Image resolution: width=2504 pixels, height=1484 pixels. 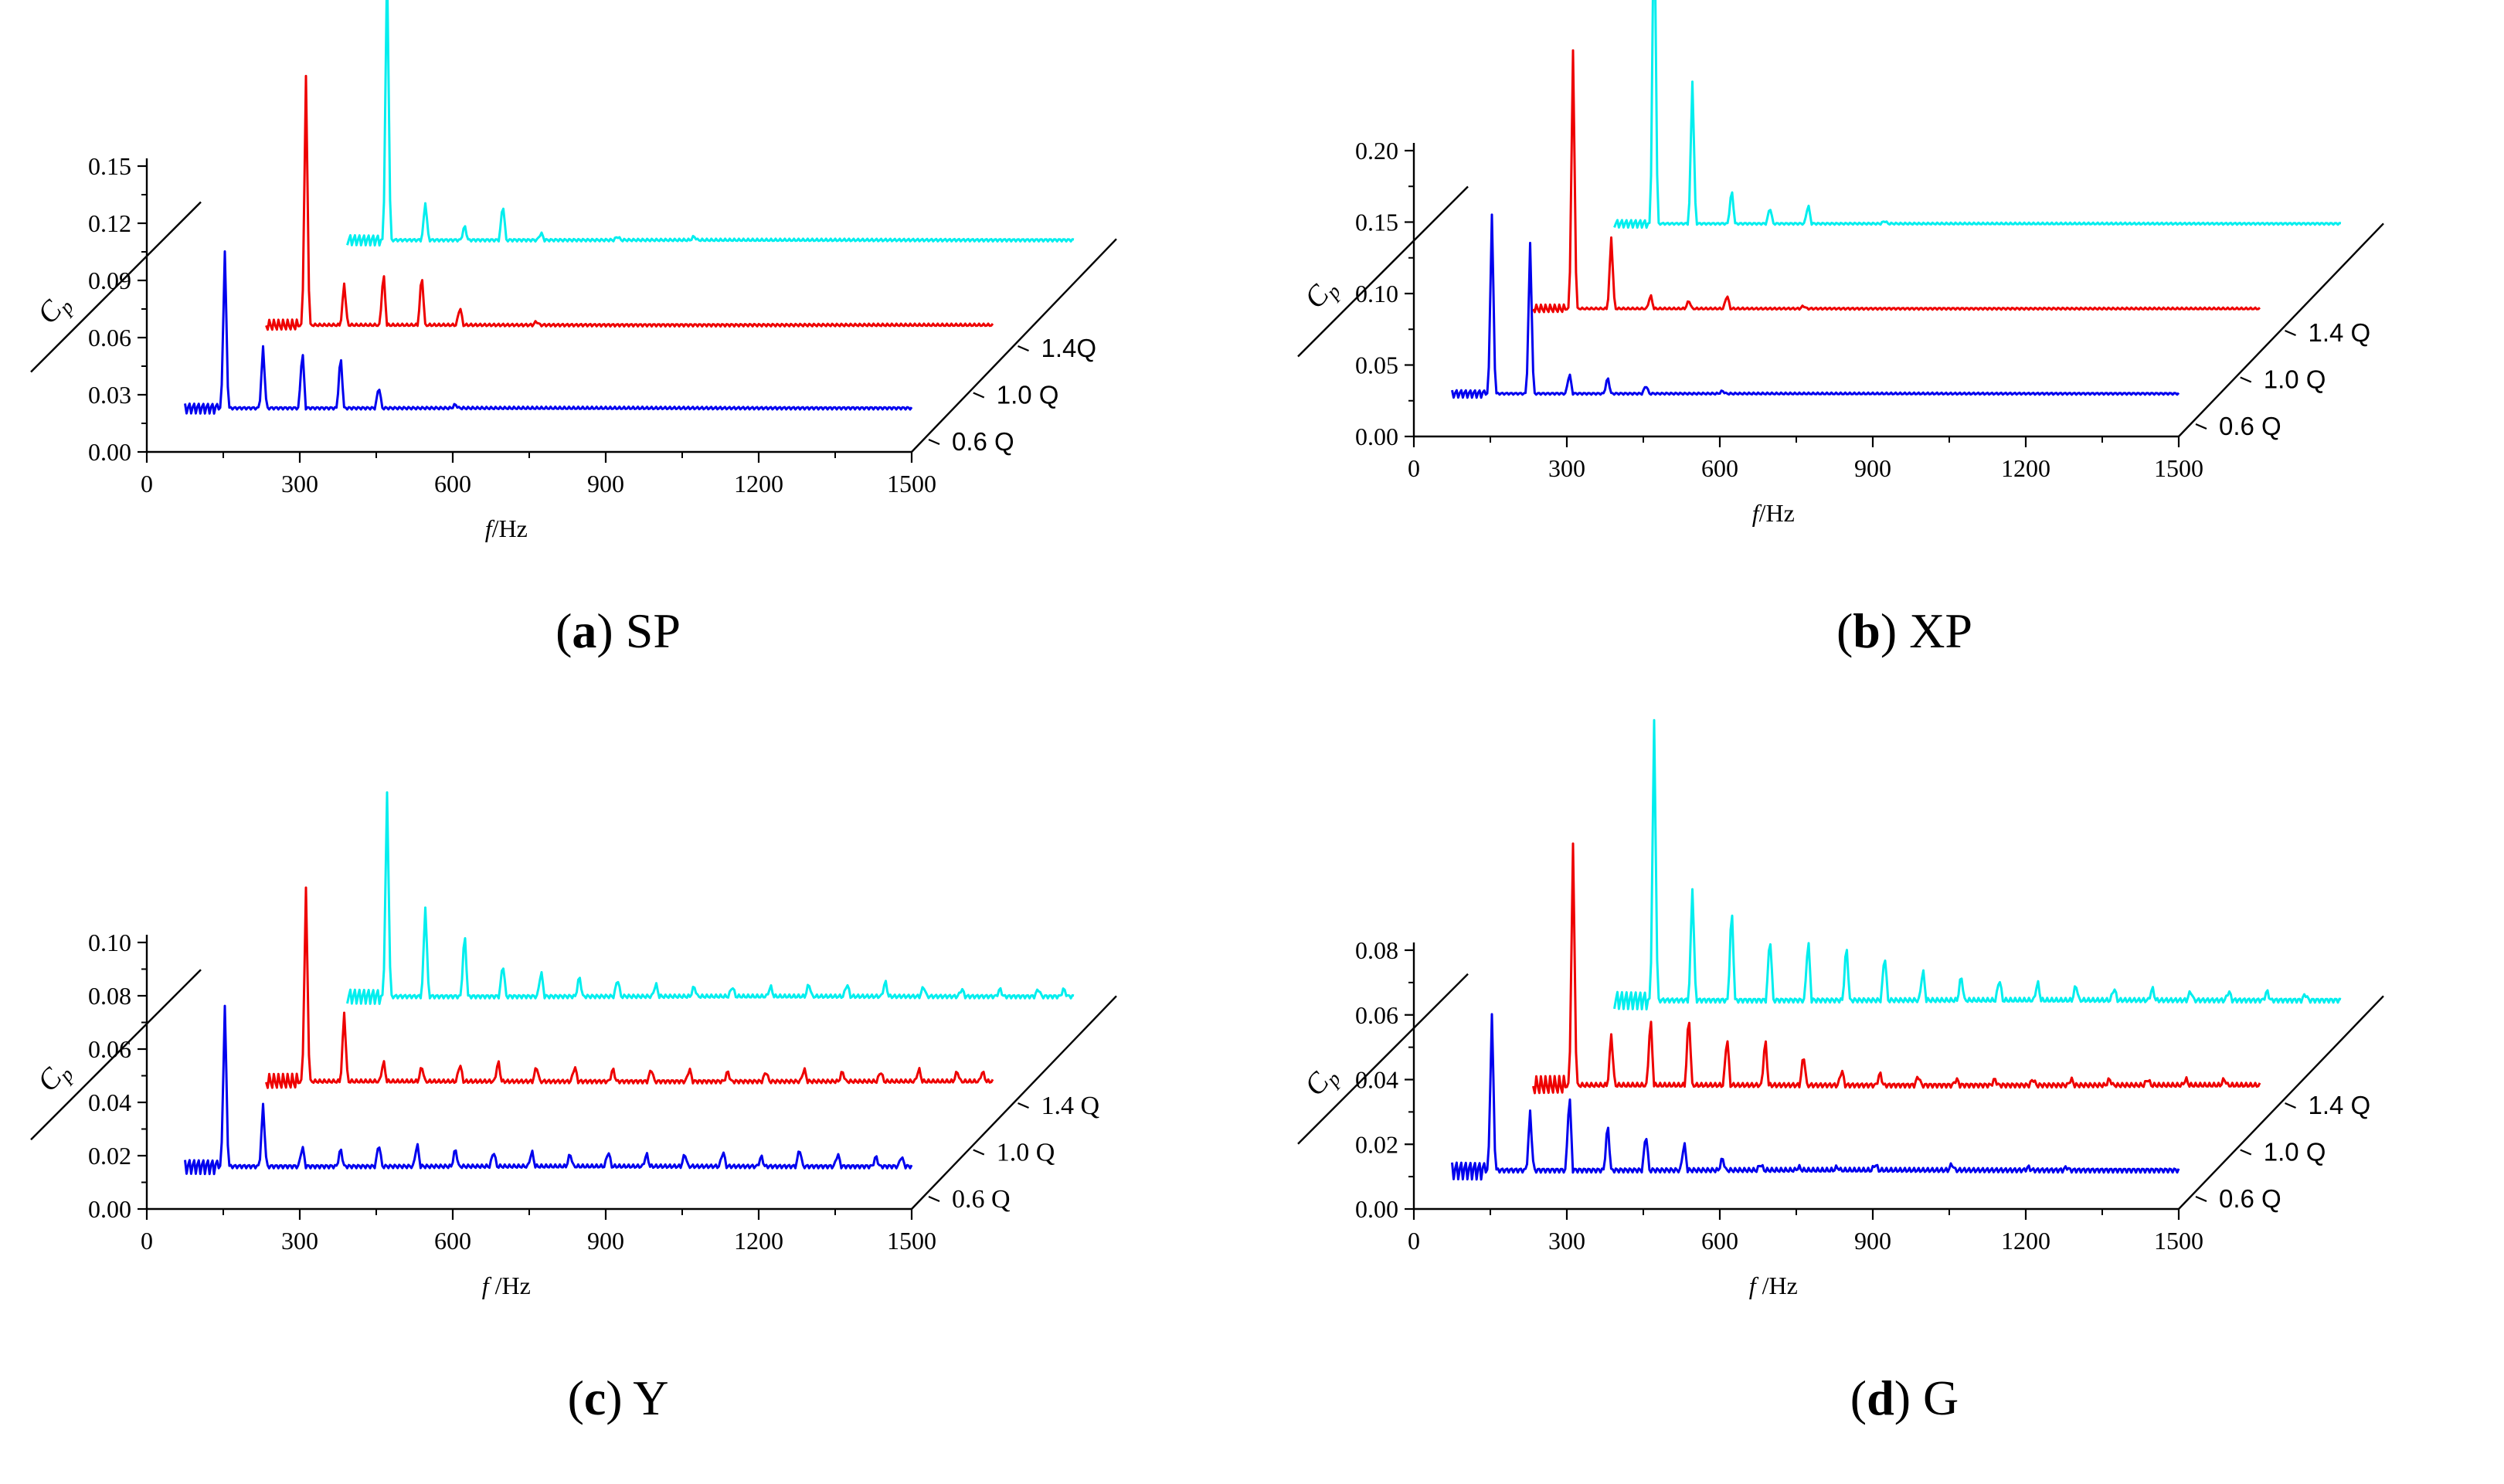 What do you see at coordinates (1377, 365) in the screenshot?
I see `y-tick-label: 0.05` at bounding box center [1377, 365].